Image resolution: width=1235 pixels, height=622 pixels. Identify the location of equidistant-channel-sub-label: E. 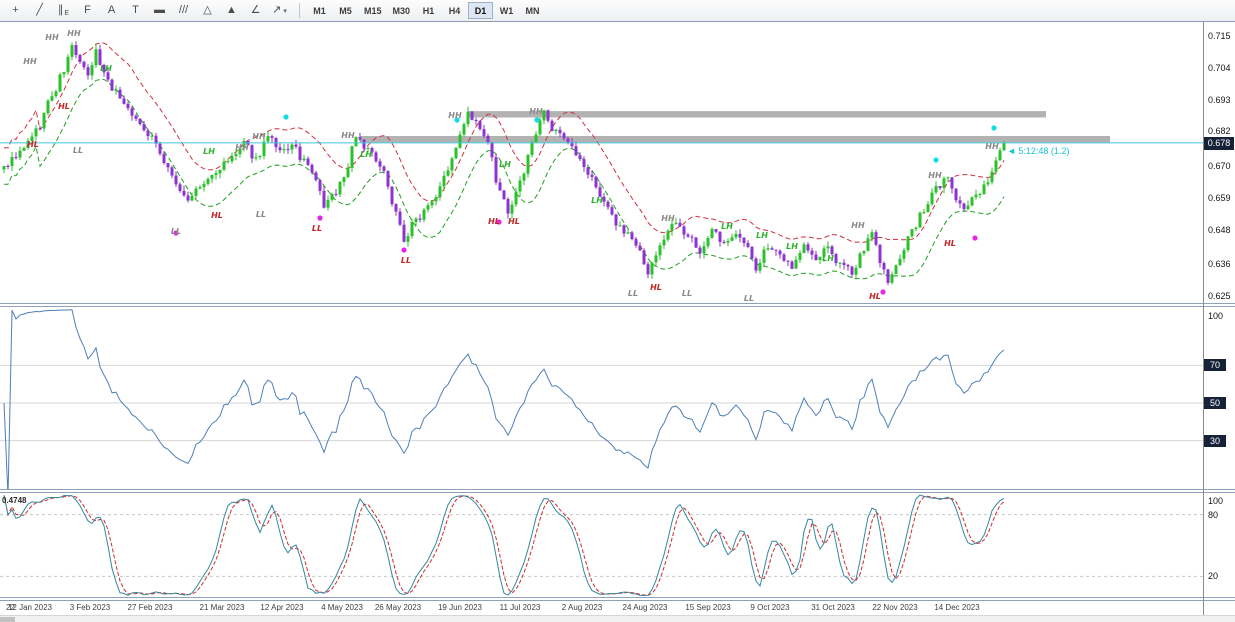
(67, 13).